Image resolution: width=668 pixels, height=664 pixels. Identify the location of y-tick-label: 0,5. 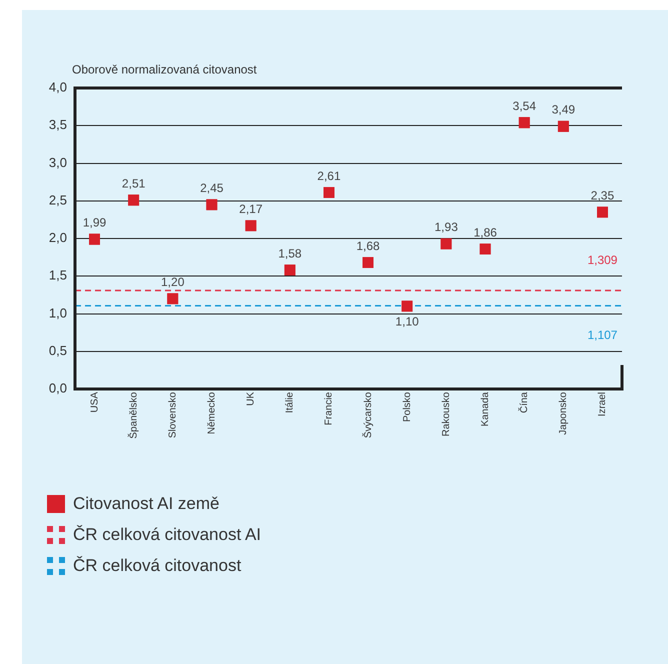
(57, 350).